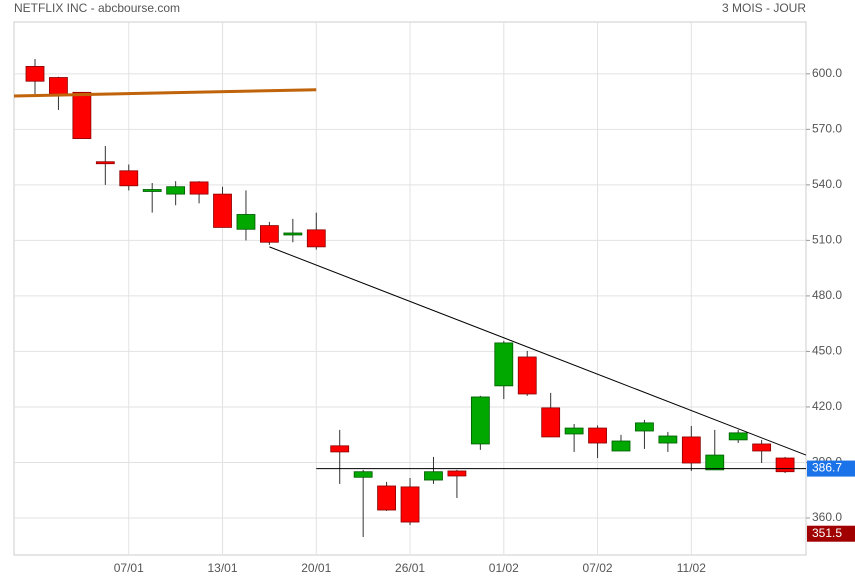  Describe the element at coordinates (504, 568) in the screenshot. I see `x-tick-label: 01/02` at that location.